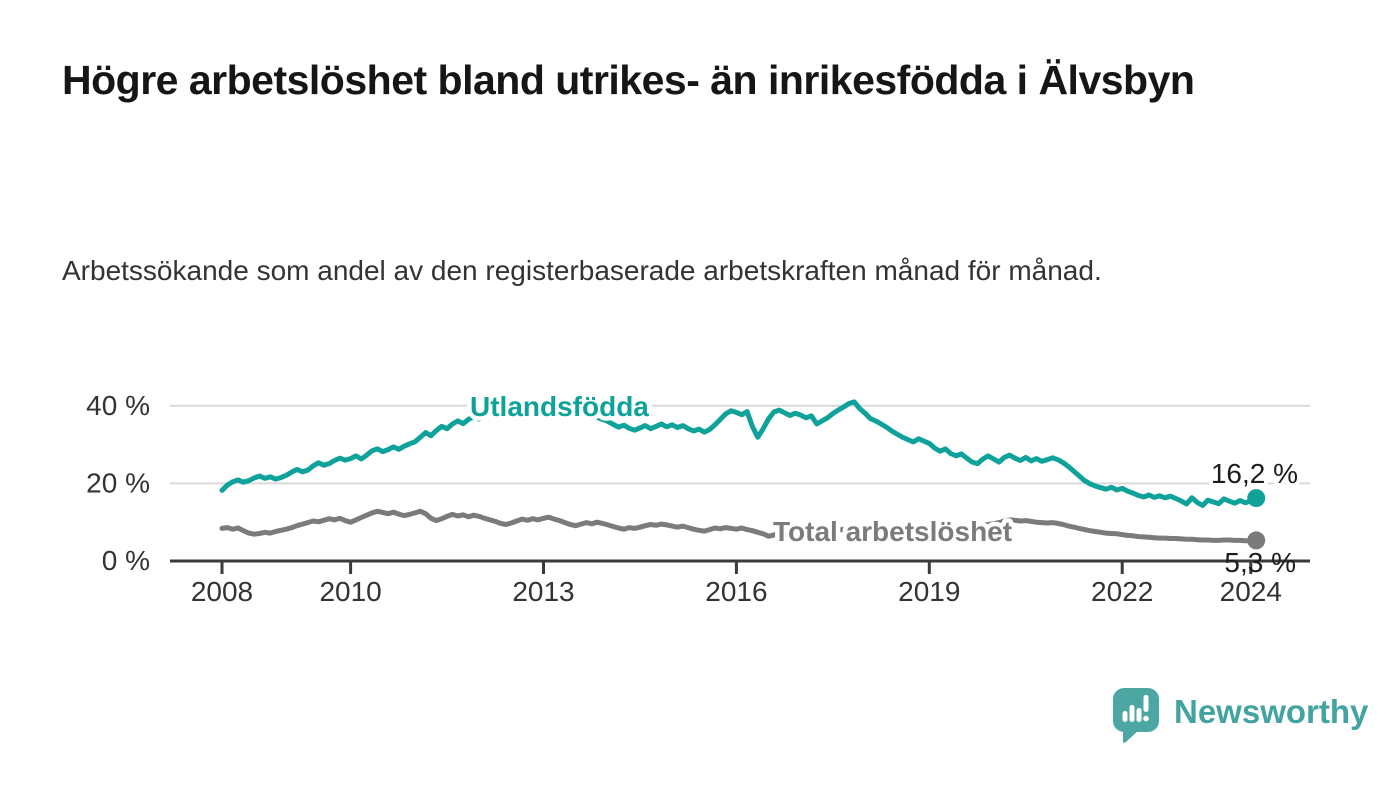 The image size is (1400, 794). What do you see at coordinates (1254, 473) in the screenshot?
I see `utlandsfodda-end-value-label: 16,2 %` at bounding box center [1254, 473].